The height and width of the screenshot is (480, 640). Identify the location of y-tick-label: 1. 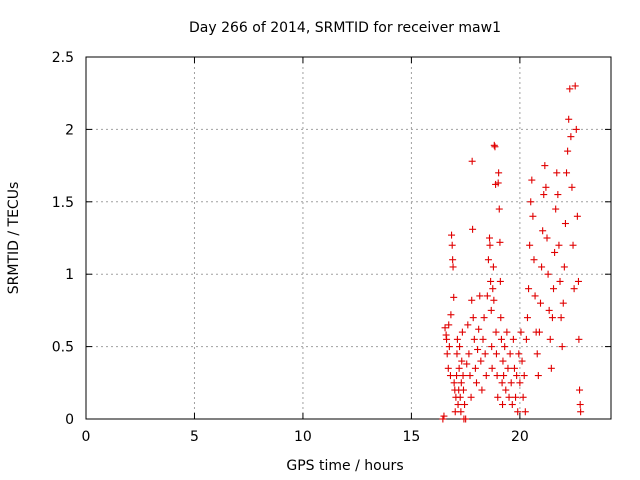
(69, 275).